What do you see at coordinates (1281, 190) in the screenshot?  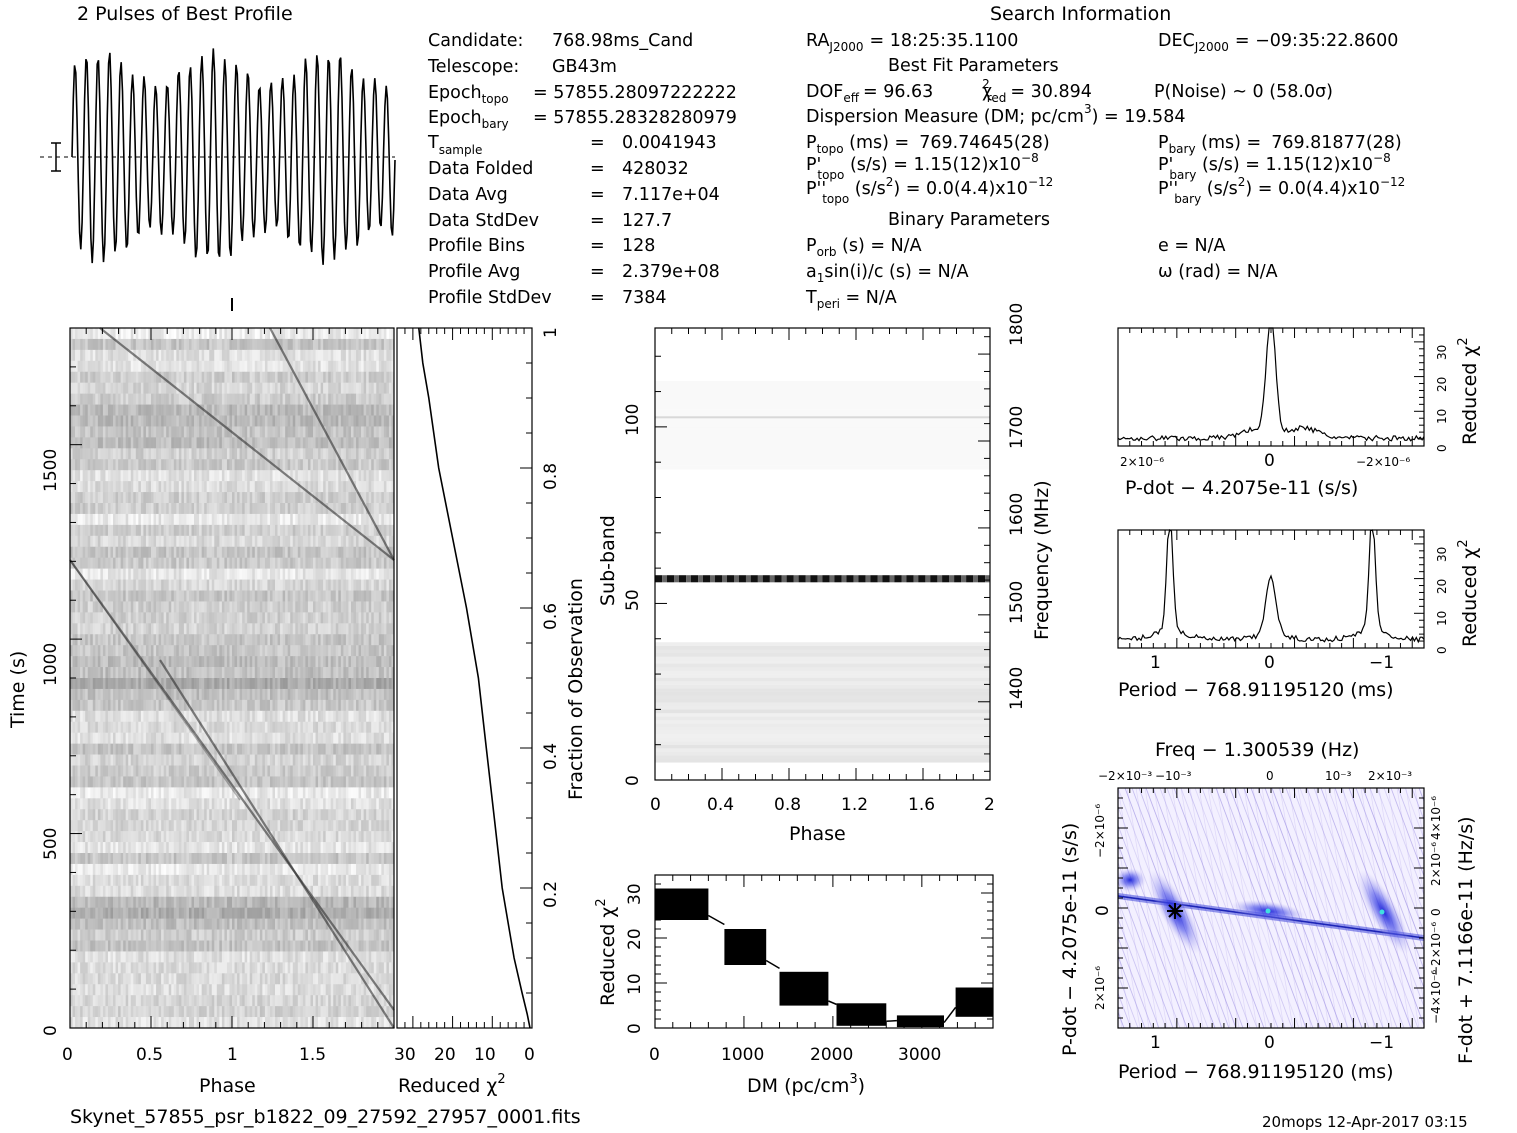 I see `pddot-bary-text: P''bary (s/s2) = 0.0(4.4)x10−12` at bounding box center [1281, 190].